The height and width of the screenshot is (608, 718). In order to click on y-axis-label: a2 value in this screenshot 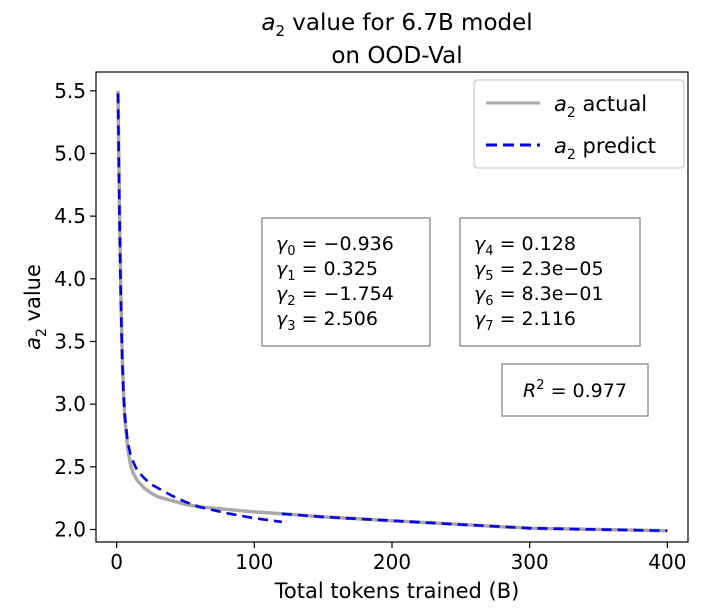, I will do `click(35, 307)`.